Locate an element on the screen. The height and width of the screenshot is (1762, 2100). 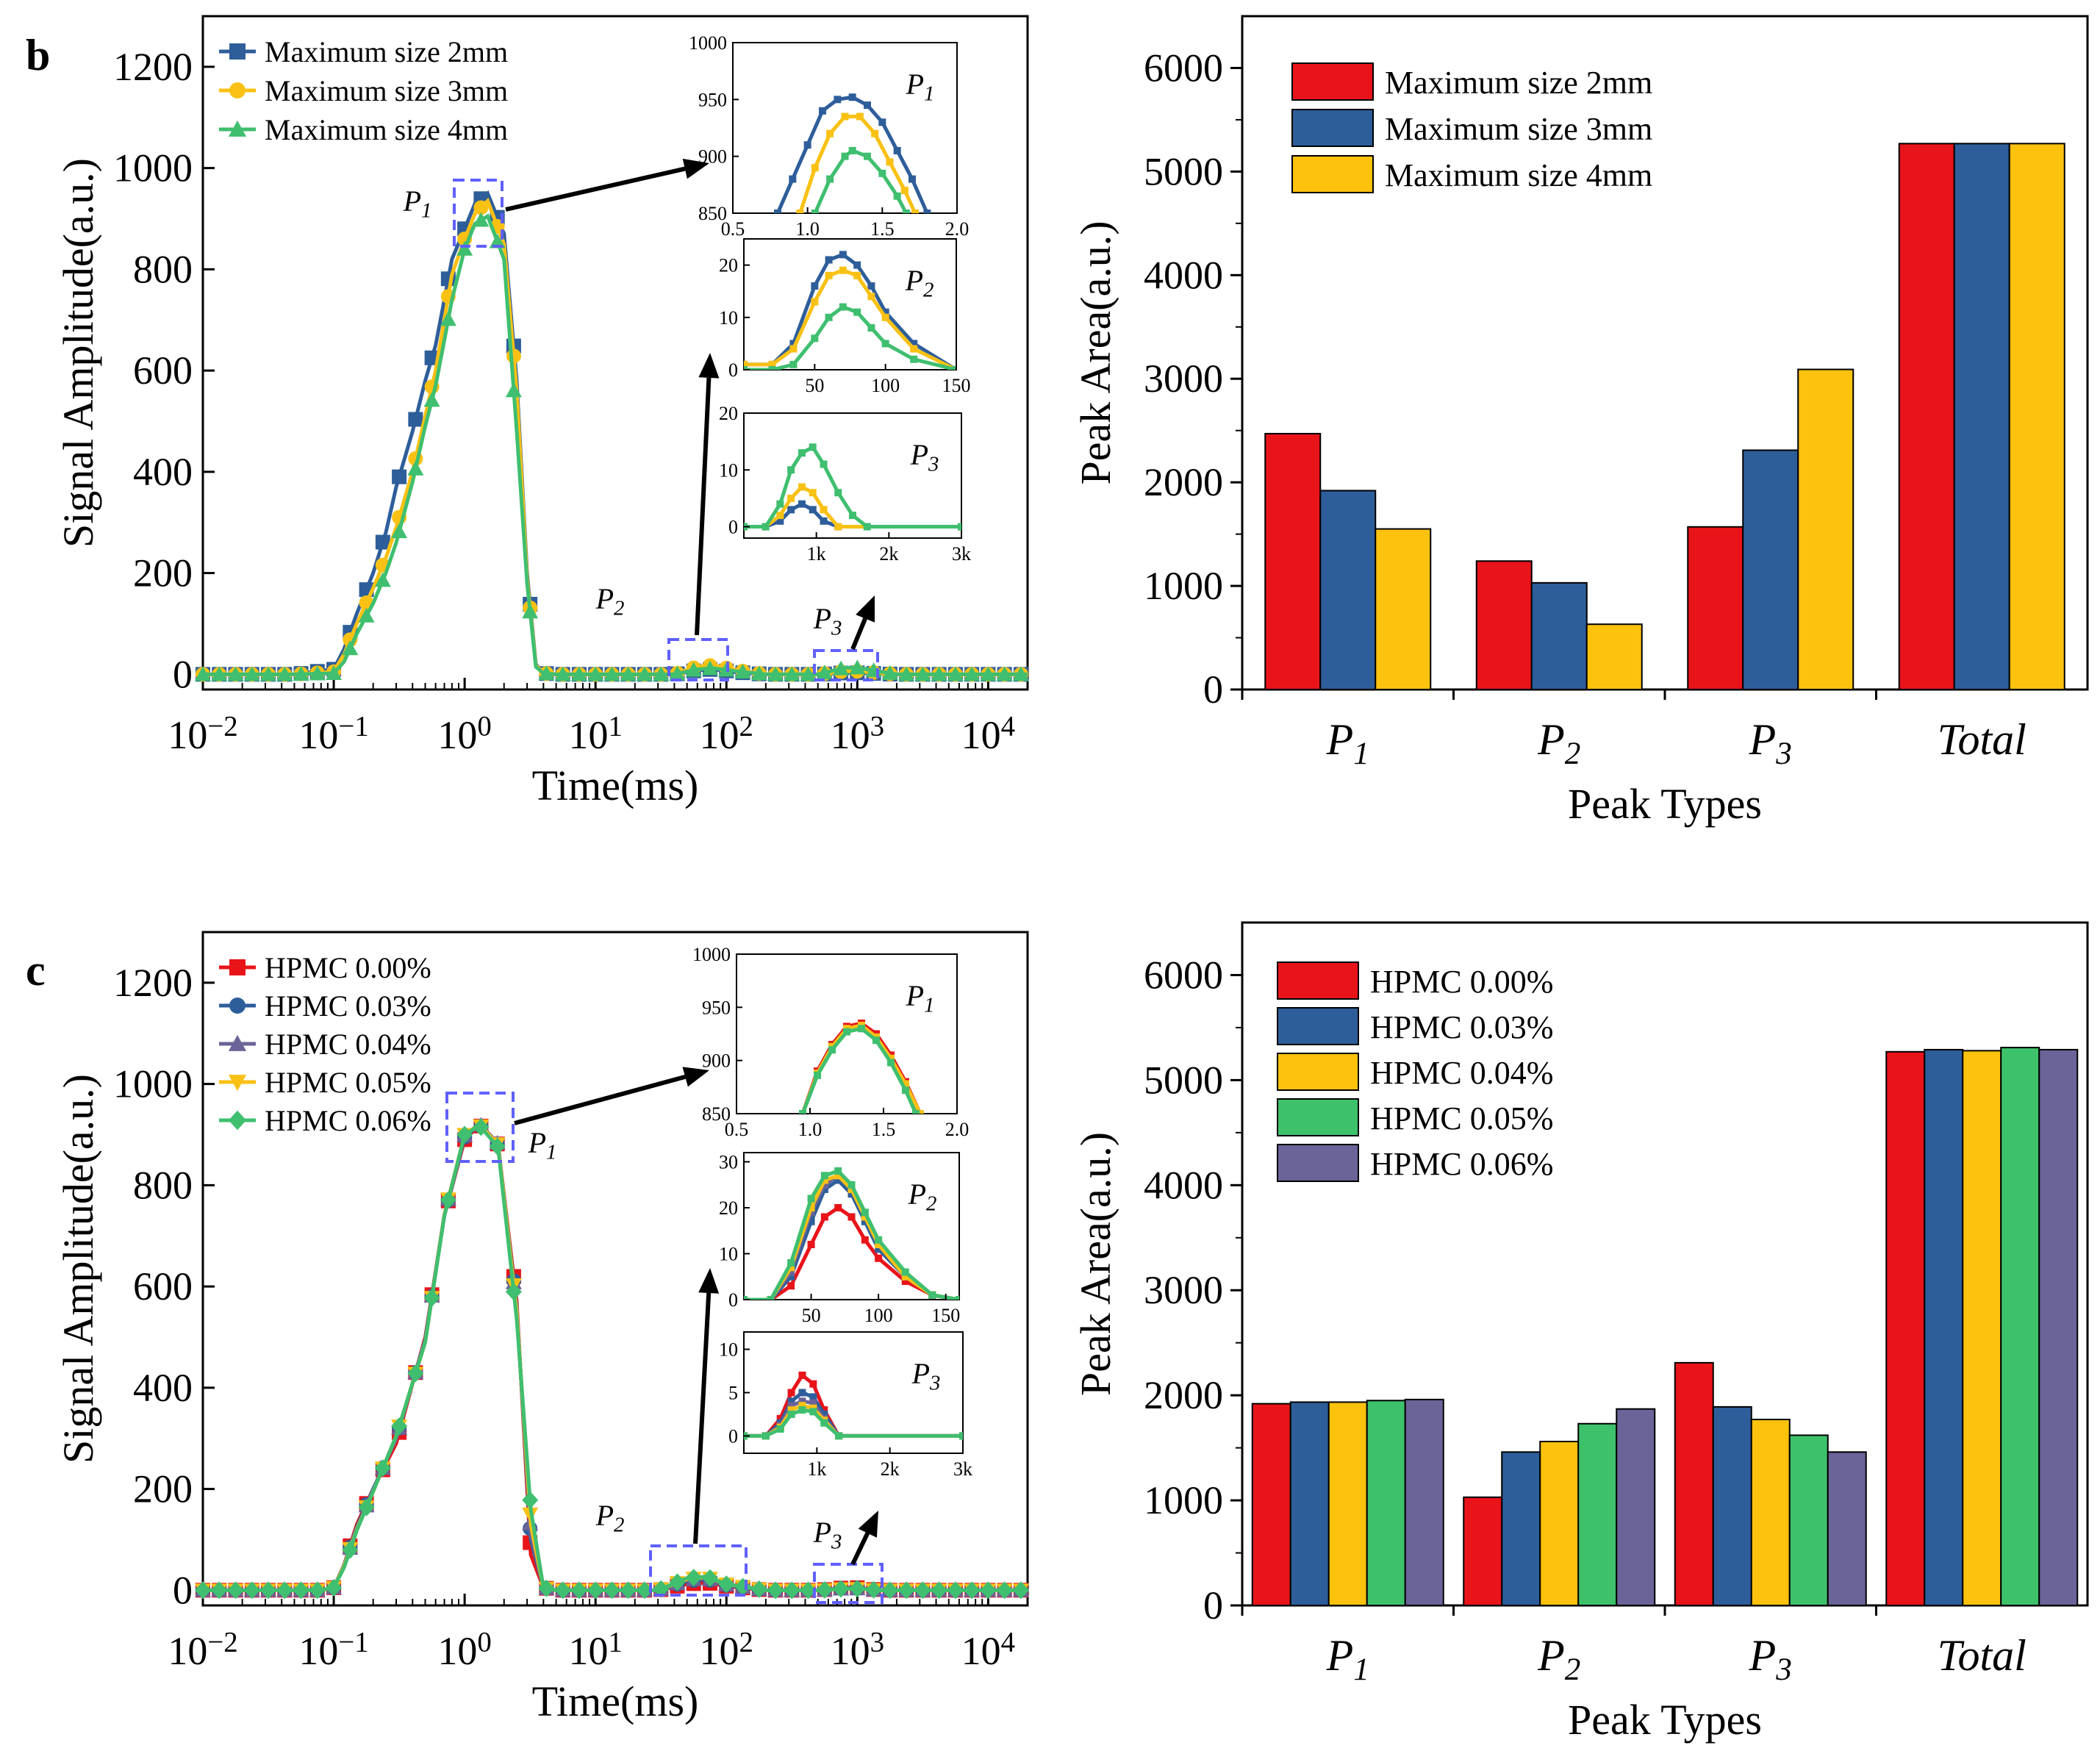
peak-label: P1 is located at coordinates (417, 204).